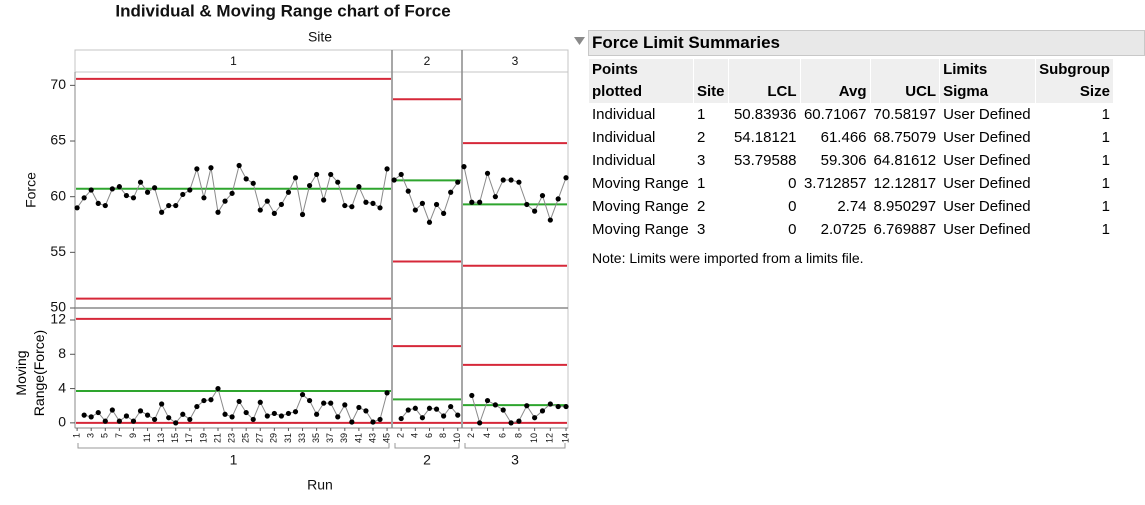 This screenshot has width=1145, height=505. I want to click on x-tick-label: 31, so click(288, 438).